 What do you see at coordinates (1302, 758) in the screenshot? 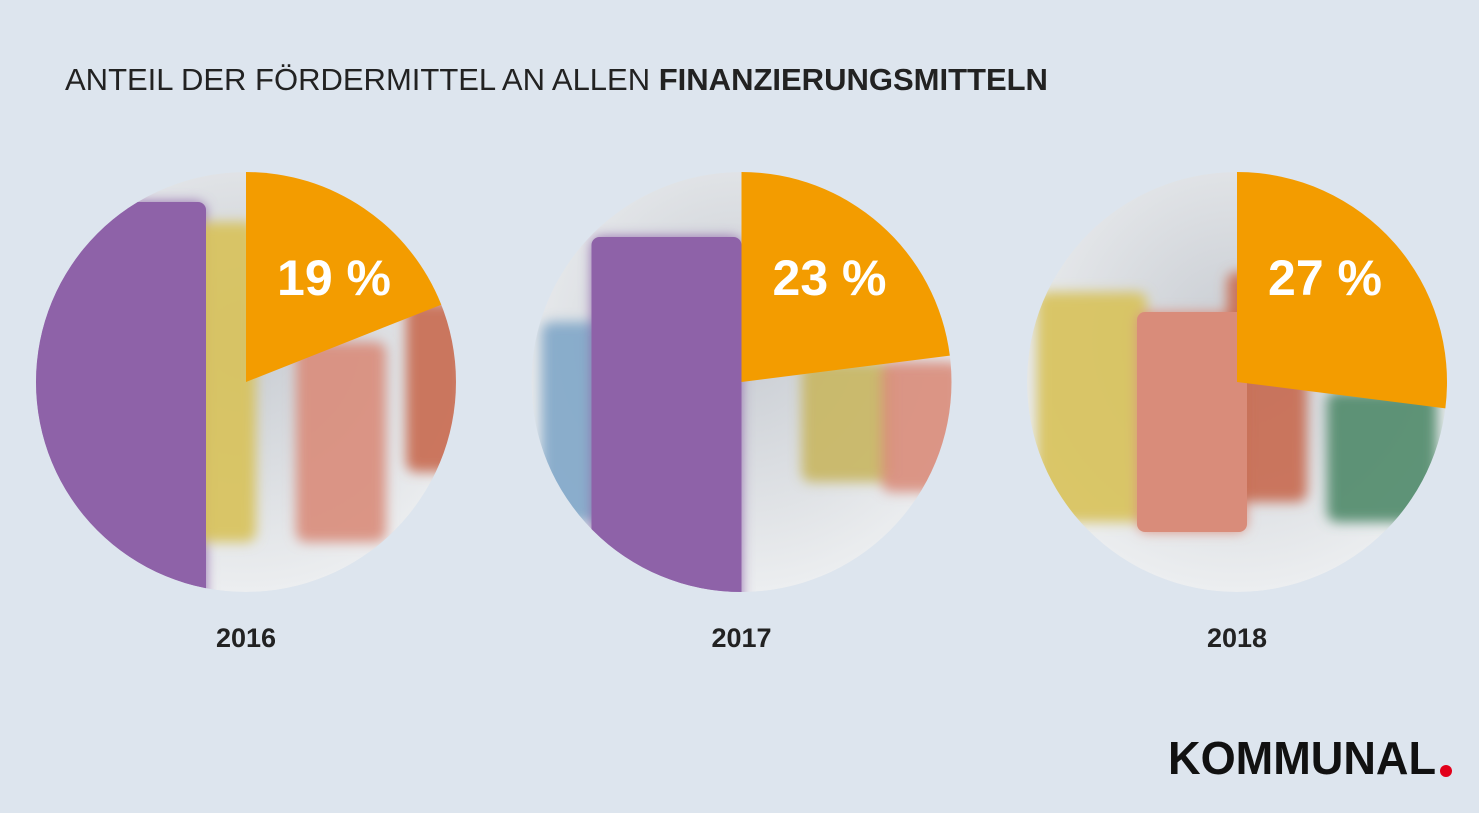
I see `logo: KOMMUNAL` at bounding box center [1302, 758].